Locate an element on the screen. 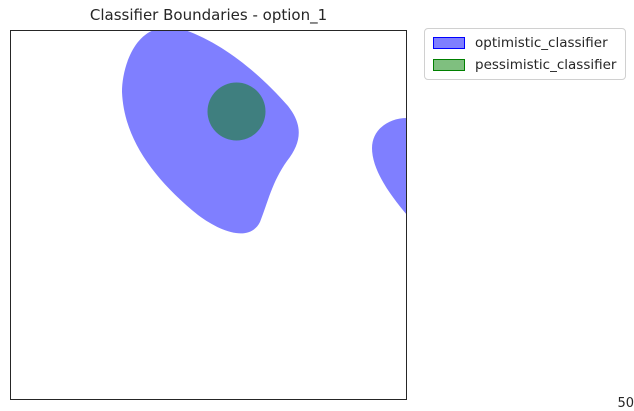 The height and width of the screenshot is (411, 634). optimistic-region-main is located at coordinates (210, 132).